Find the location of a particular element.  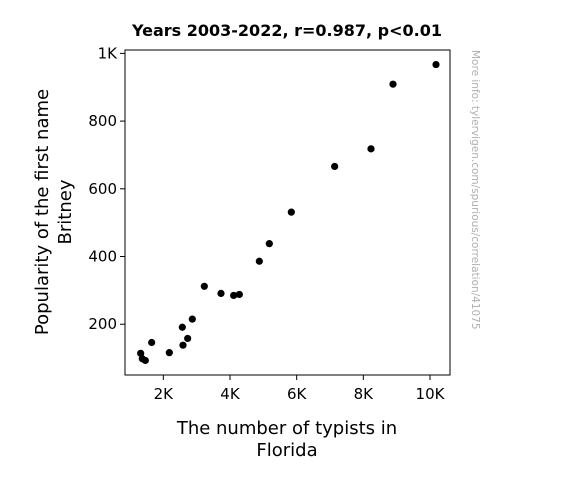

x-axis-label-line-1: The number of typists in is located at coordinates (286, 428).